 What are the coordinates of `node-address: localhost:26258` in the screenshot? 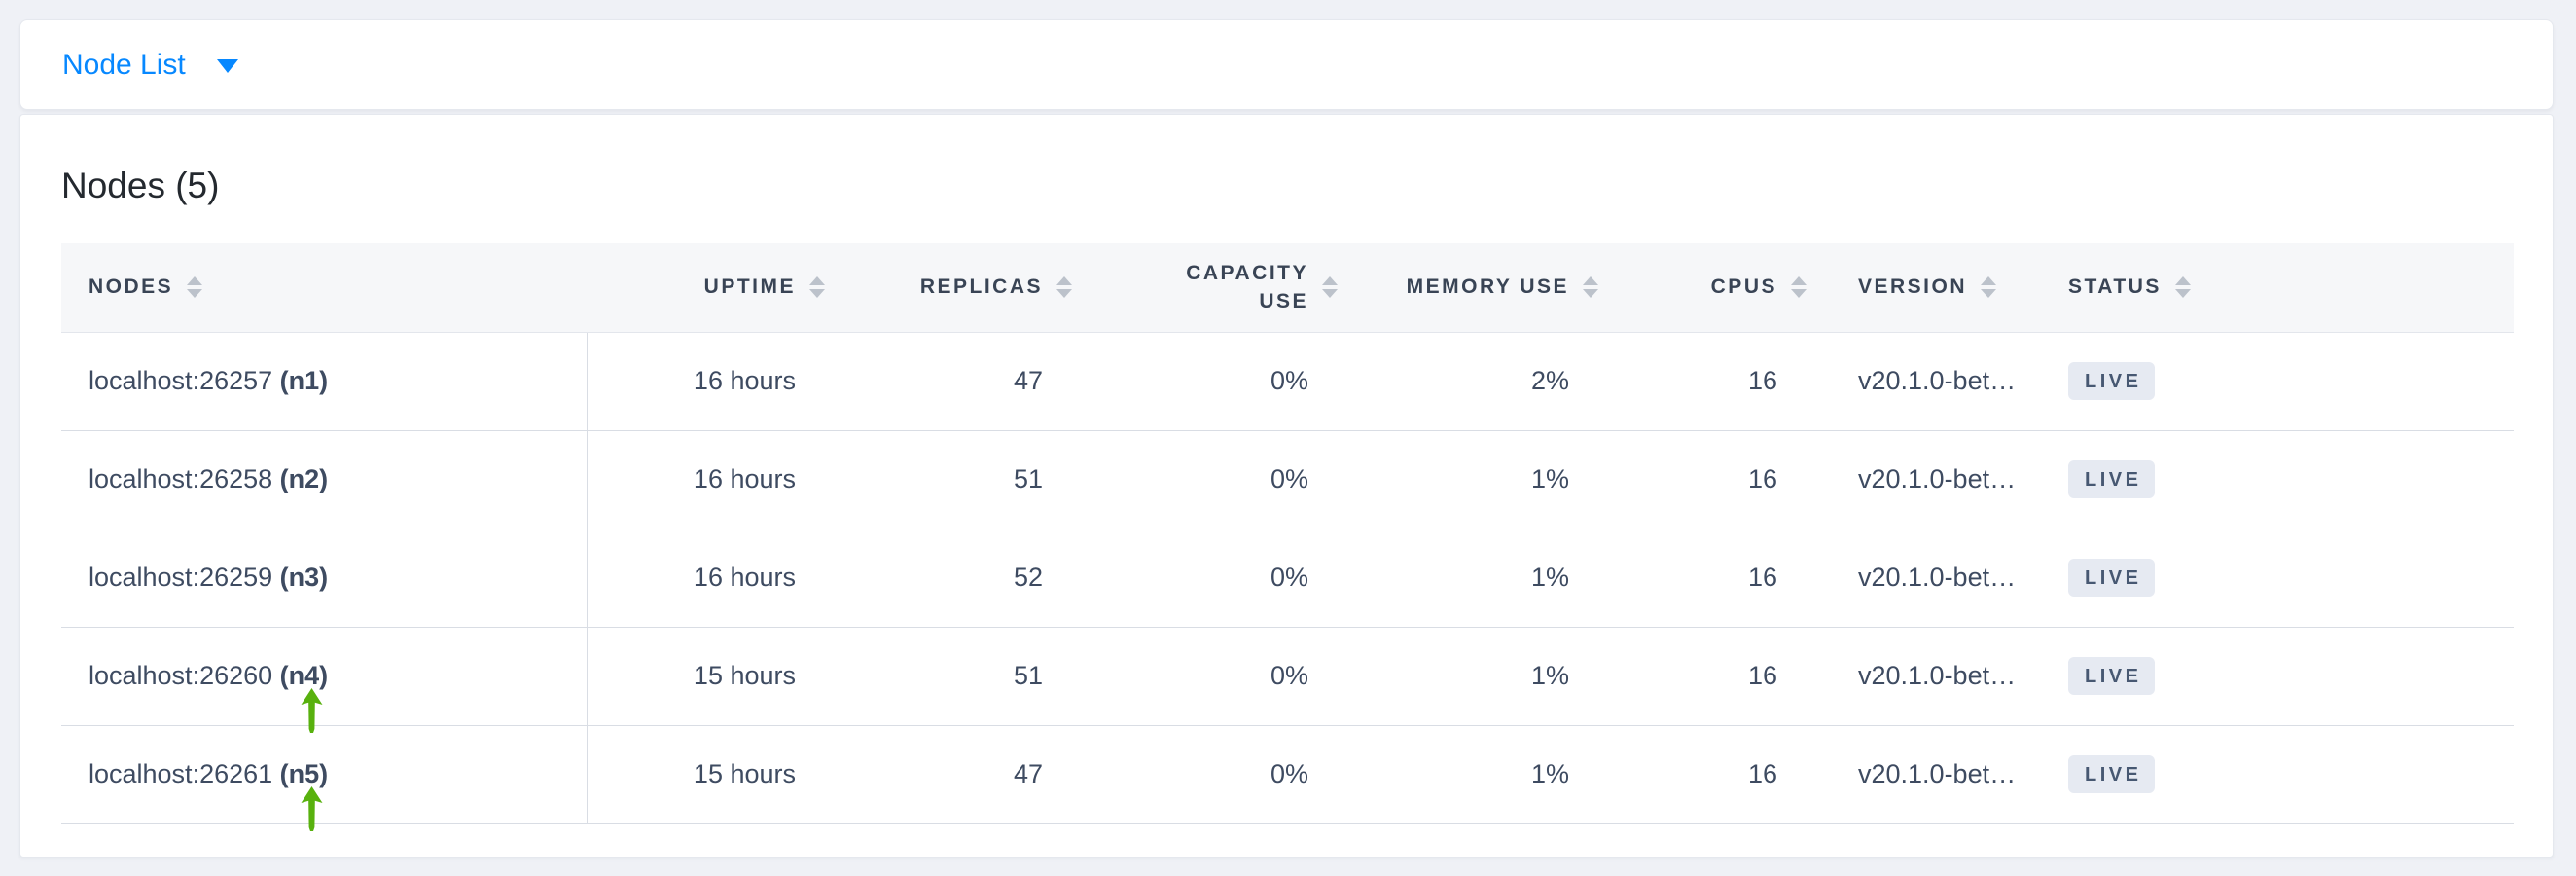 It's located at (181, 479).